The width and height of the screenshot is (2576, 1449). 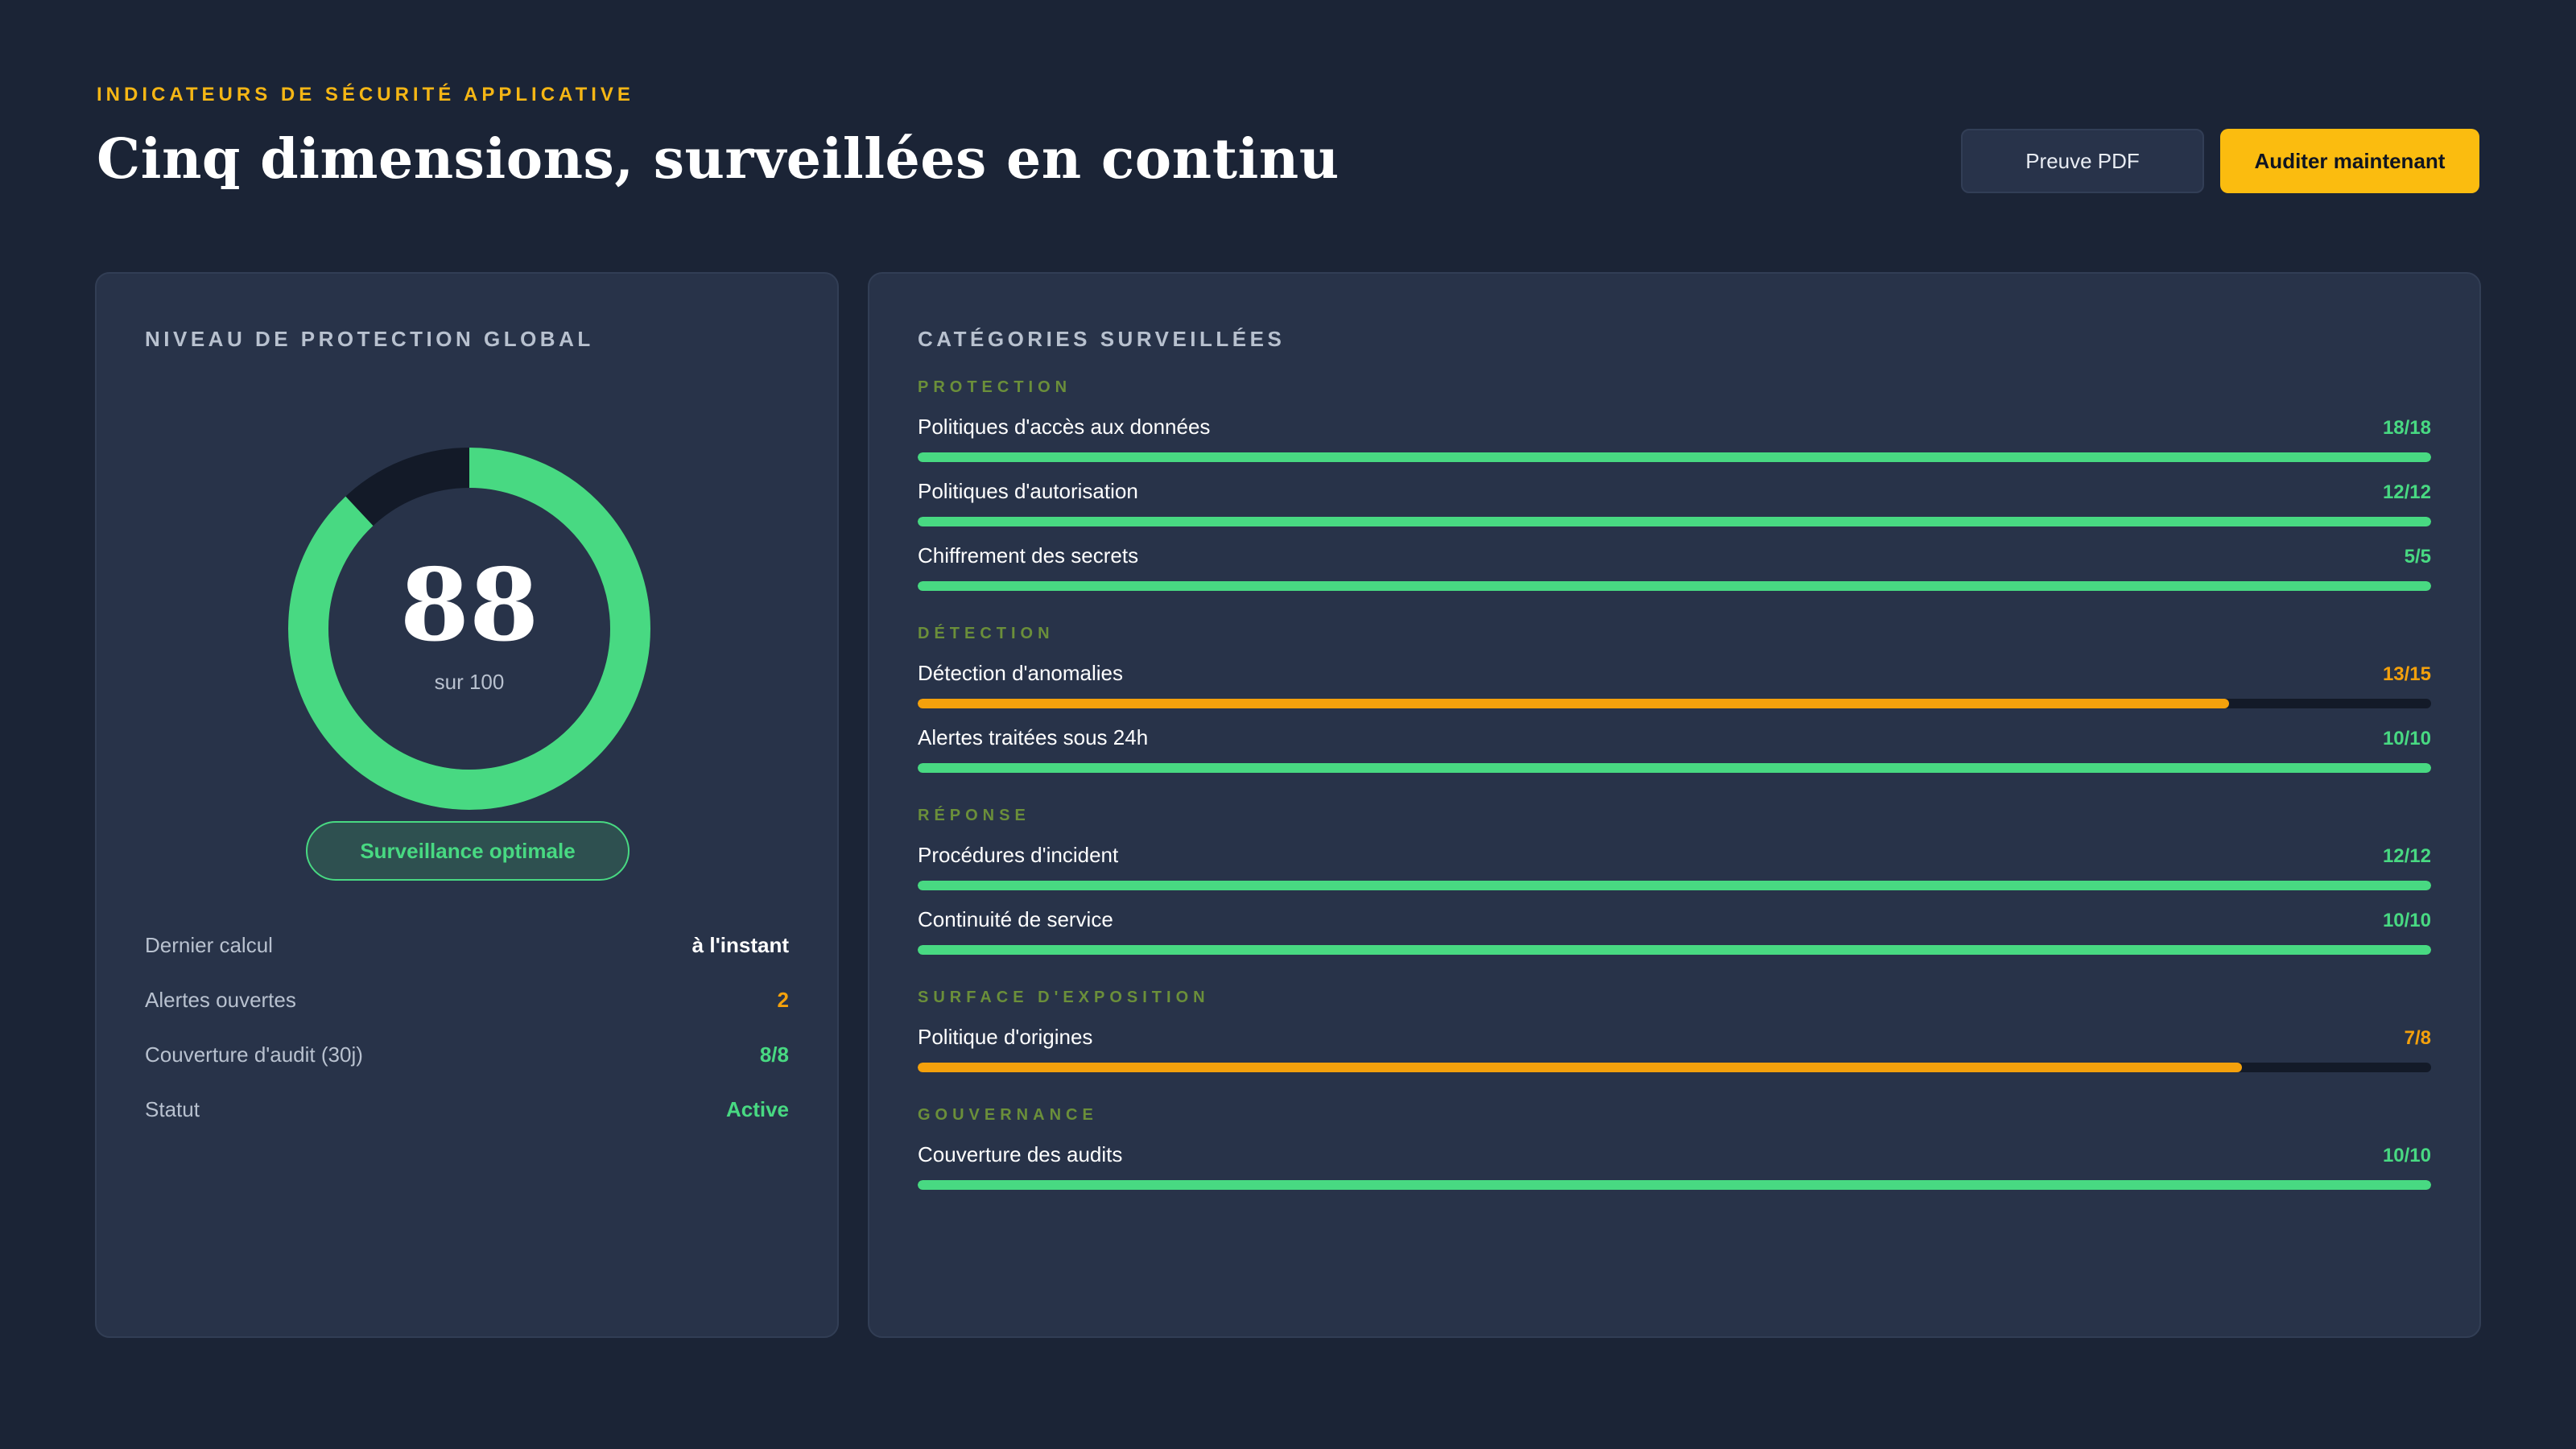 What do you see at coordinates (1674, 852) in the screenshot?
I see `category-row: Procédures d'incident 12/12` at bounding box center [1674, 852].